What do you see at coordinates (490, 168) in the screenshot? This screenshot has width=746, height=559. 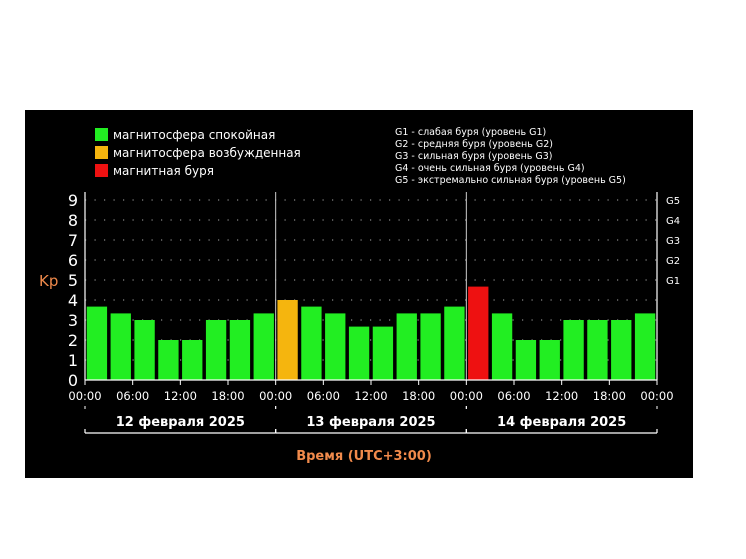 I see `g-legend-item: G4 - очень сильная буря (уровень G4)` at bounding box center [490, 168].